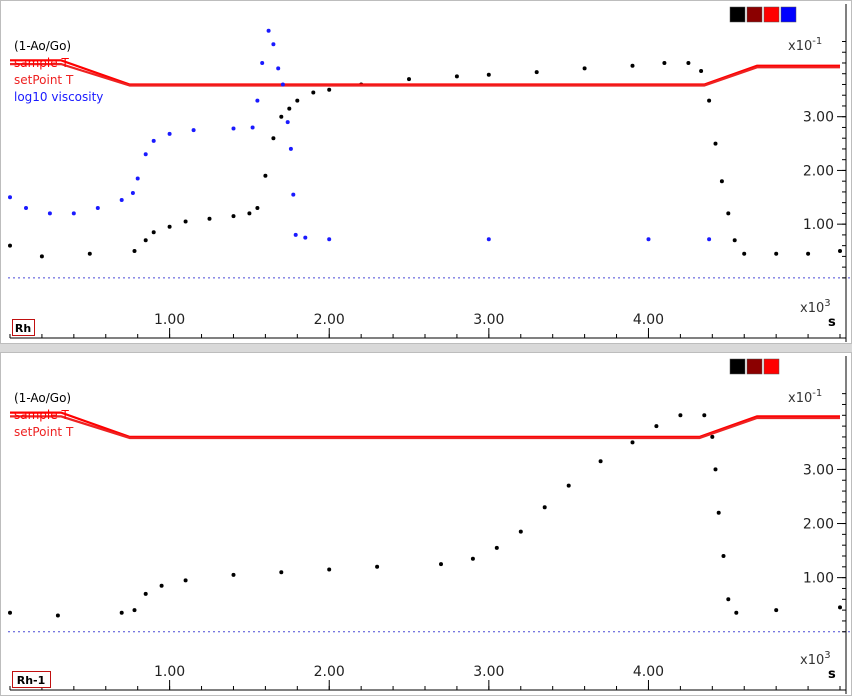 The height and width of the screenshot is (696, 852). Describe the element at coordinates (41, 415) in the screenshot. I see `legend-label: sample T` at that location.